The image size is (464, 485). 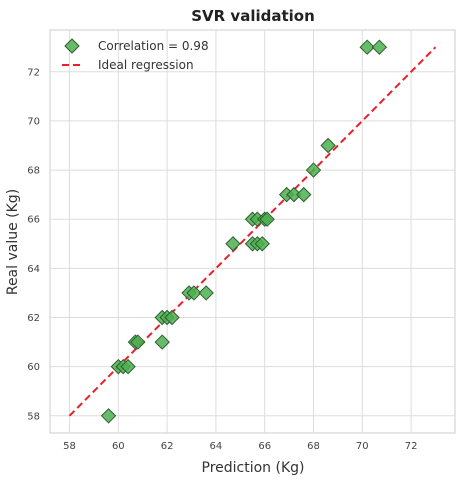 What do you see at coordinates (216, 446) in the screenshot?
I see `x-tick-label: 64` at bounding box center [216, 446].